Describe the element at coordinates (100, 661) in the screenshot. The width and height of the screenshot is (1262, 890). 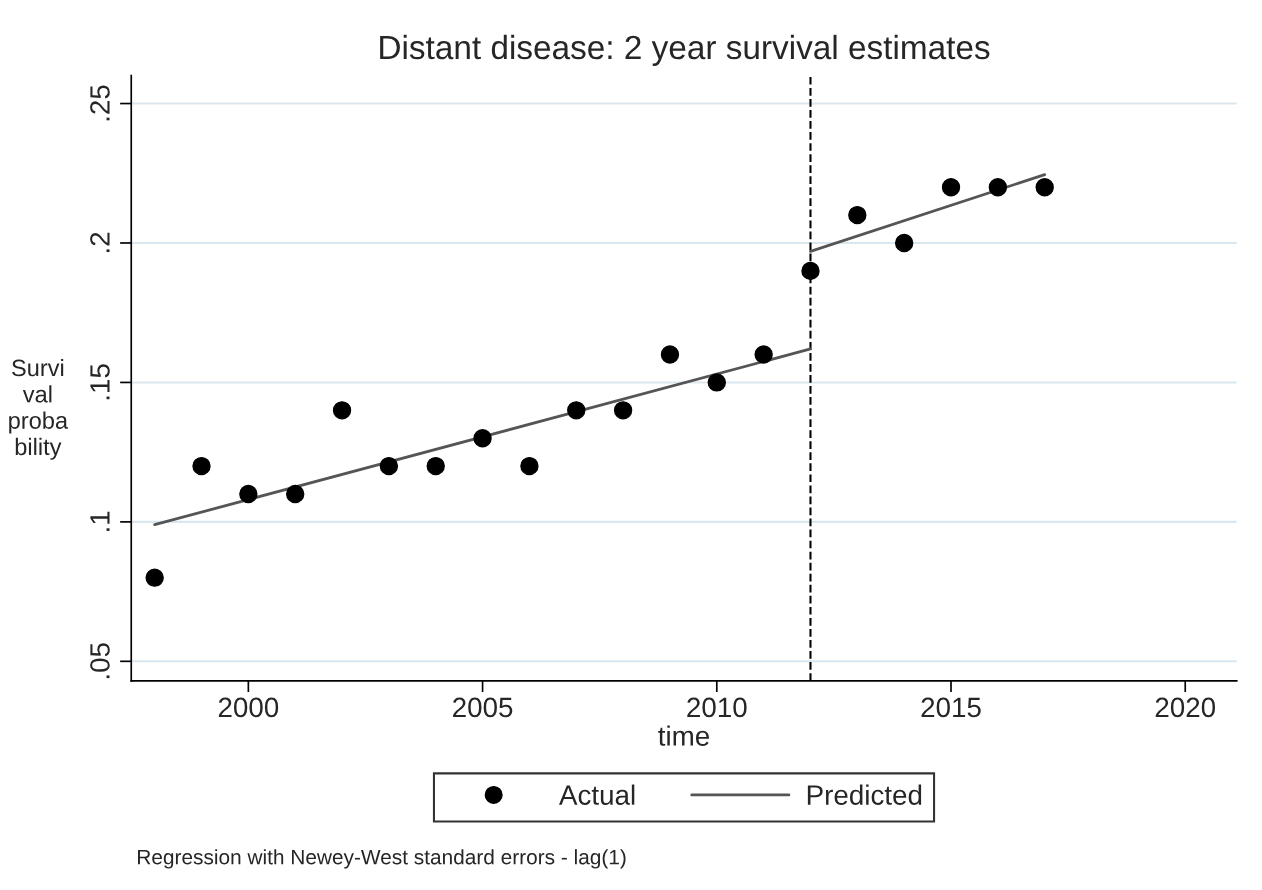
I see `y-tick-label: .05` at that location.